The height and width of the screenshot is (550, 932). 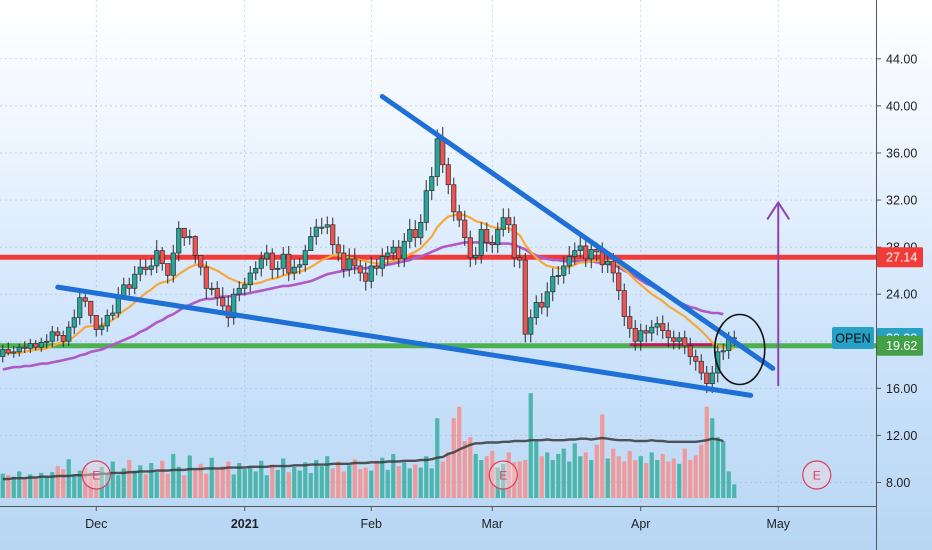 What do you see at coordinates (778, 524) in the screenshot?
I see `time-tick-label: May` at bounding box center [778, 524].